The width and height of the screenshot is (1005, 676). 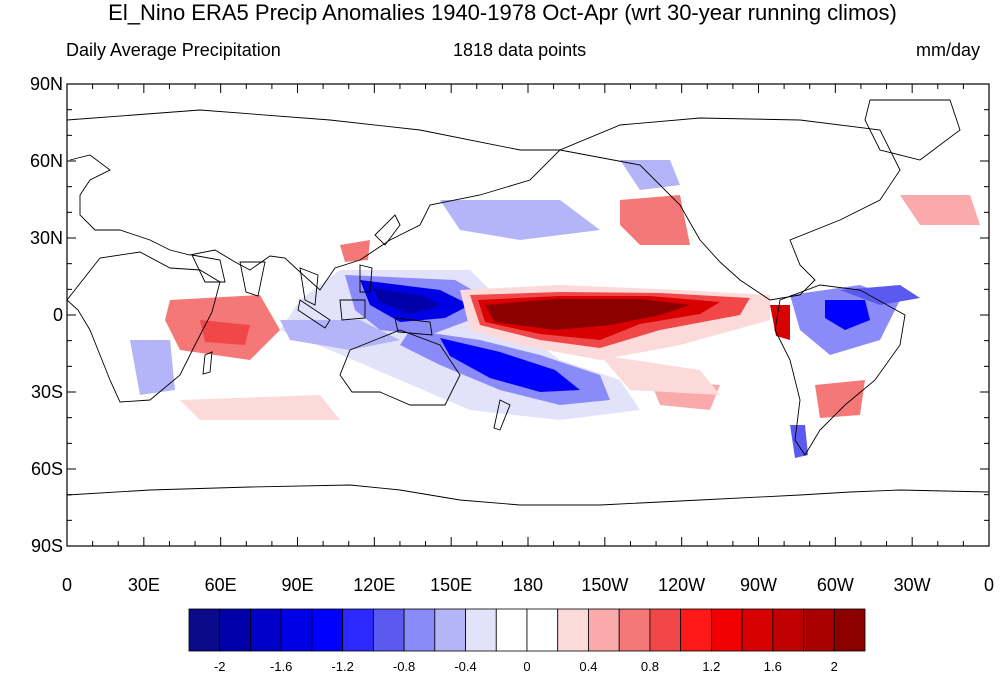 I want to click on colorbar-labels: -2 -1.6 -1.2 -0.8 -0.4 0 0.4 0.8 1.2 1.6 2, so click(x=526, y=666).